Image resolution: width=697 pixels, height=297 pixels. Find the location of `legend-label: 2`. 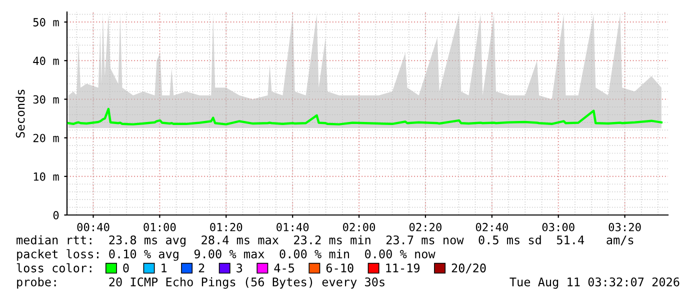

legend-label: 2 is located at coordinates (201, 268).